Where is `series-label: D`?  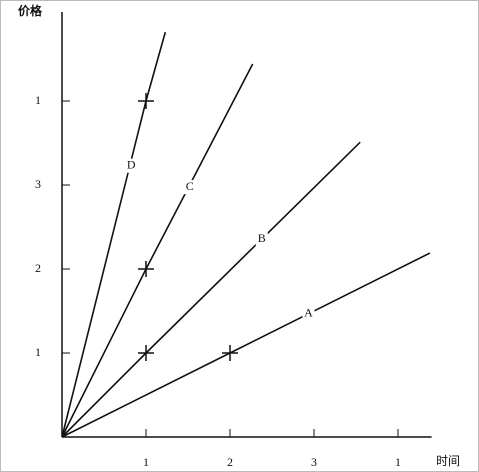 series-label: D is located at coordinates (131, 164).